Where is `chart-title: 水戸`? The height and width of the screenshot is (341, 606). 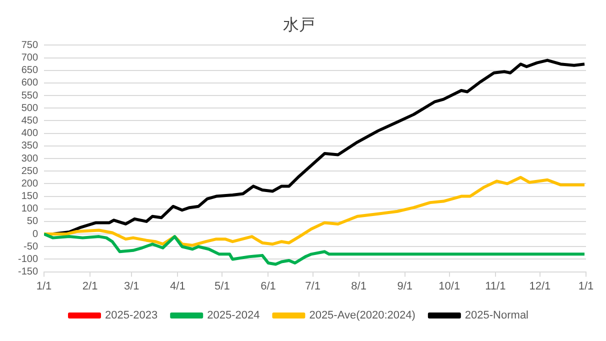
chart-title: 水戸 is located at coordinates (299, 25).